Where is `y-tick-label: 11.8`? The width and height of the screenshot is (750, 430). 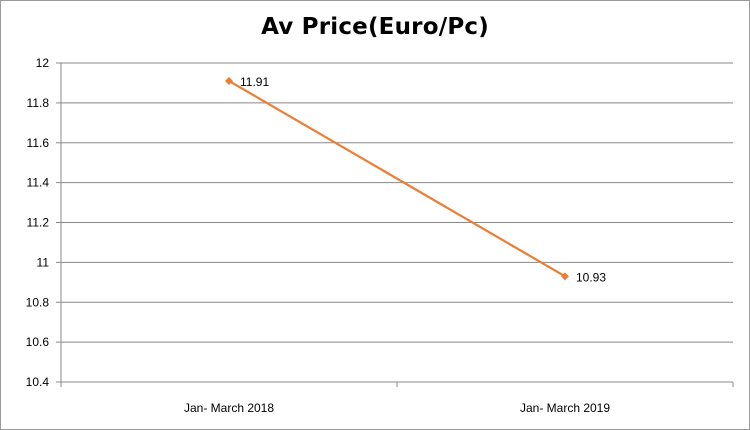 y-tick-label: 11.8 is located at coordinates (38, 103).